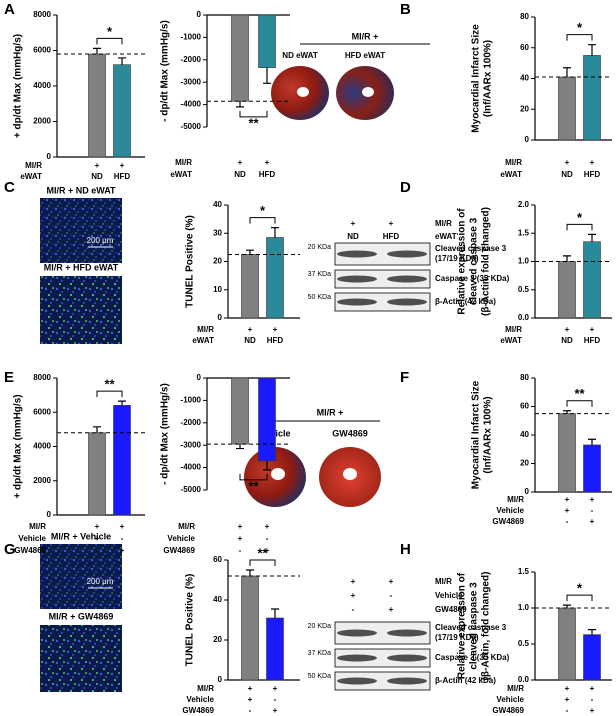 This screenshot has height=716, width=616. Describe the element at coordinates (446, 236) in the screenshot. I see `blot-header-label: eWAT` at that location.